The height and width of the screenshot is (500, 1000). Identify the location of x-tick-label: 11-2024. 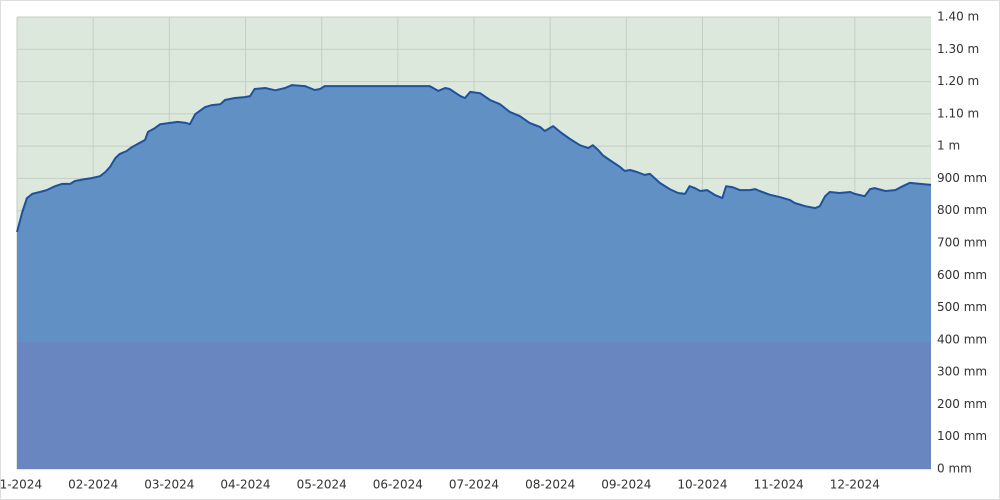
(779, 485).